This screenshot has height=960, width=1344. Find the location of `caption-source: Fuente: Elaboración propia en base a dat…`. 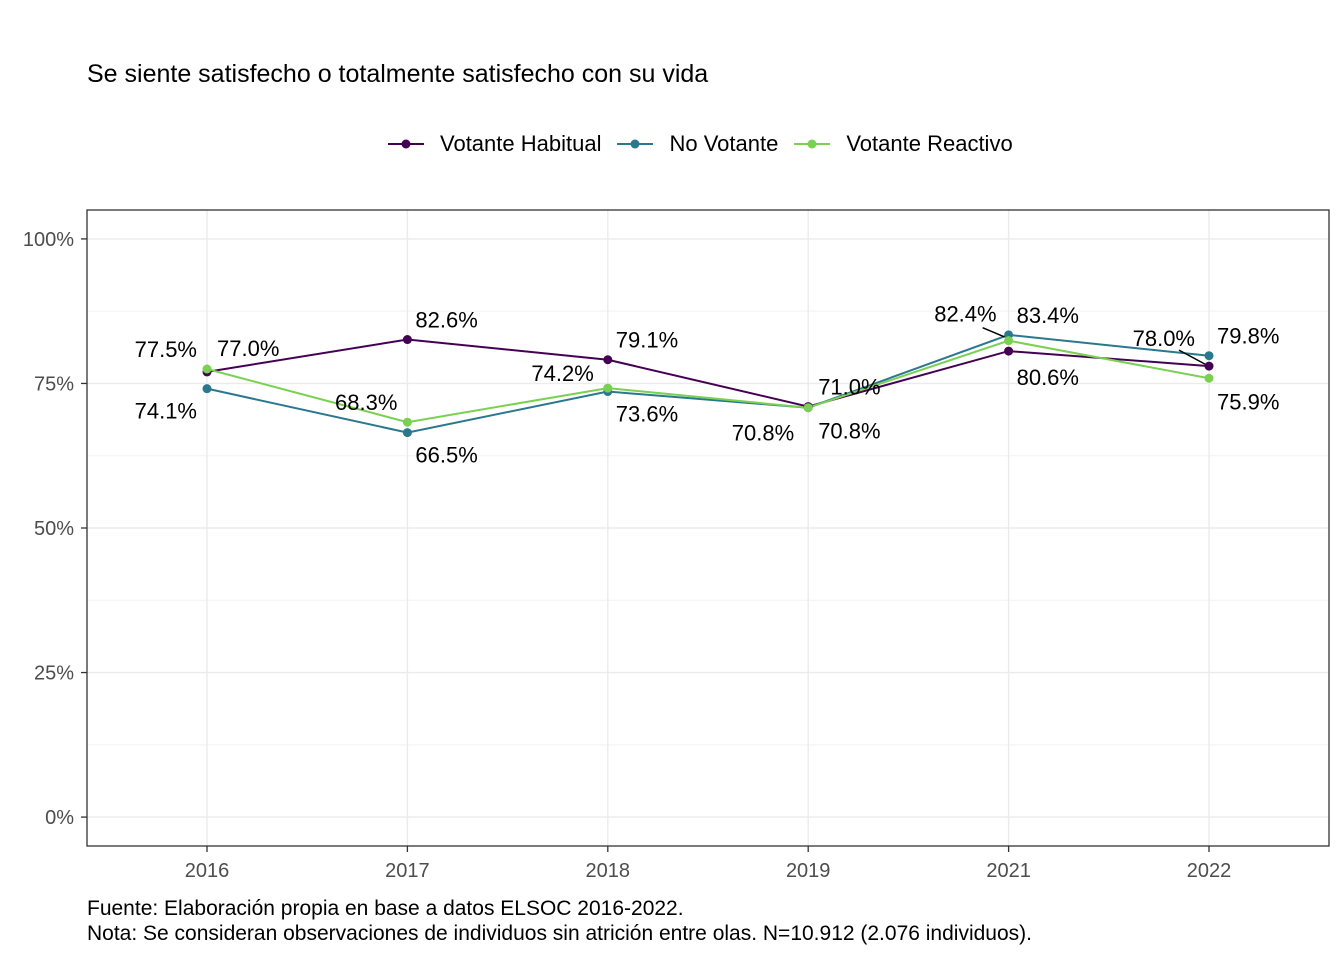

caption-source: Fuente: Elaboración propia en base a dat… is located at coordinates (385, 908).